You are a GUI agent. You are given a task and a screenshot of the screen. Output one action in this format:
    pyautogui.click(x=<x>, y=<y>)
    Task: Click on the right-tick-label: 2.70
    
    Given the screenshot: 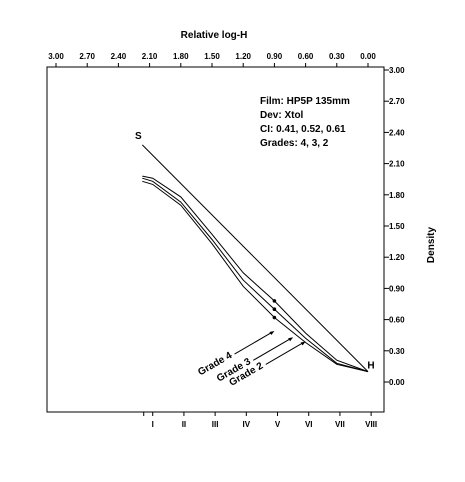 What is the action you would take?
    pyautogui.click(x=397, y=101)
    